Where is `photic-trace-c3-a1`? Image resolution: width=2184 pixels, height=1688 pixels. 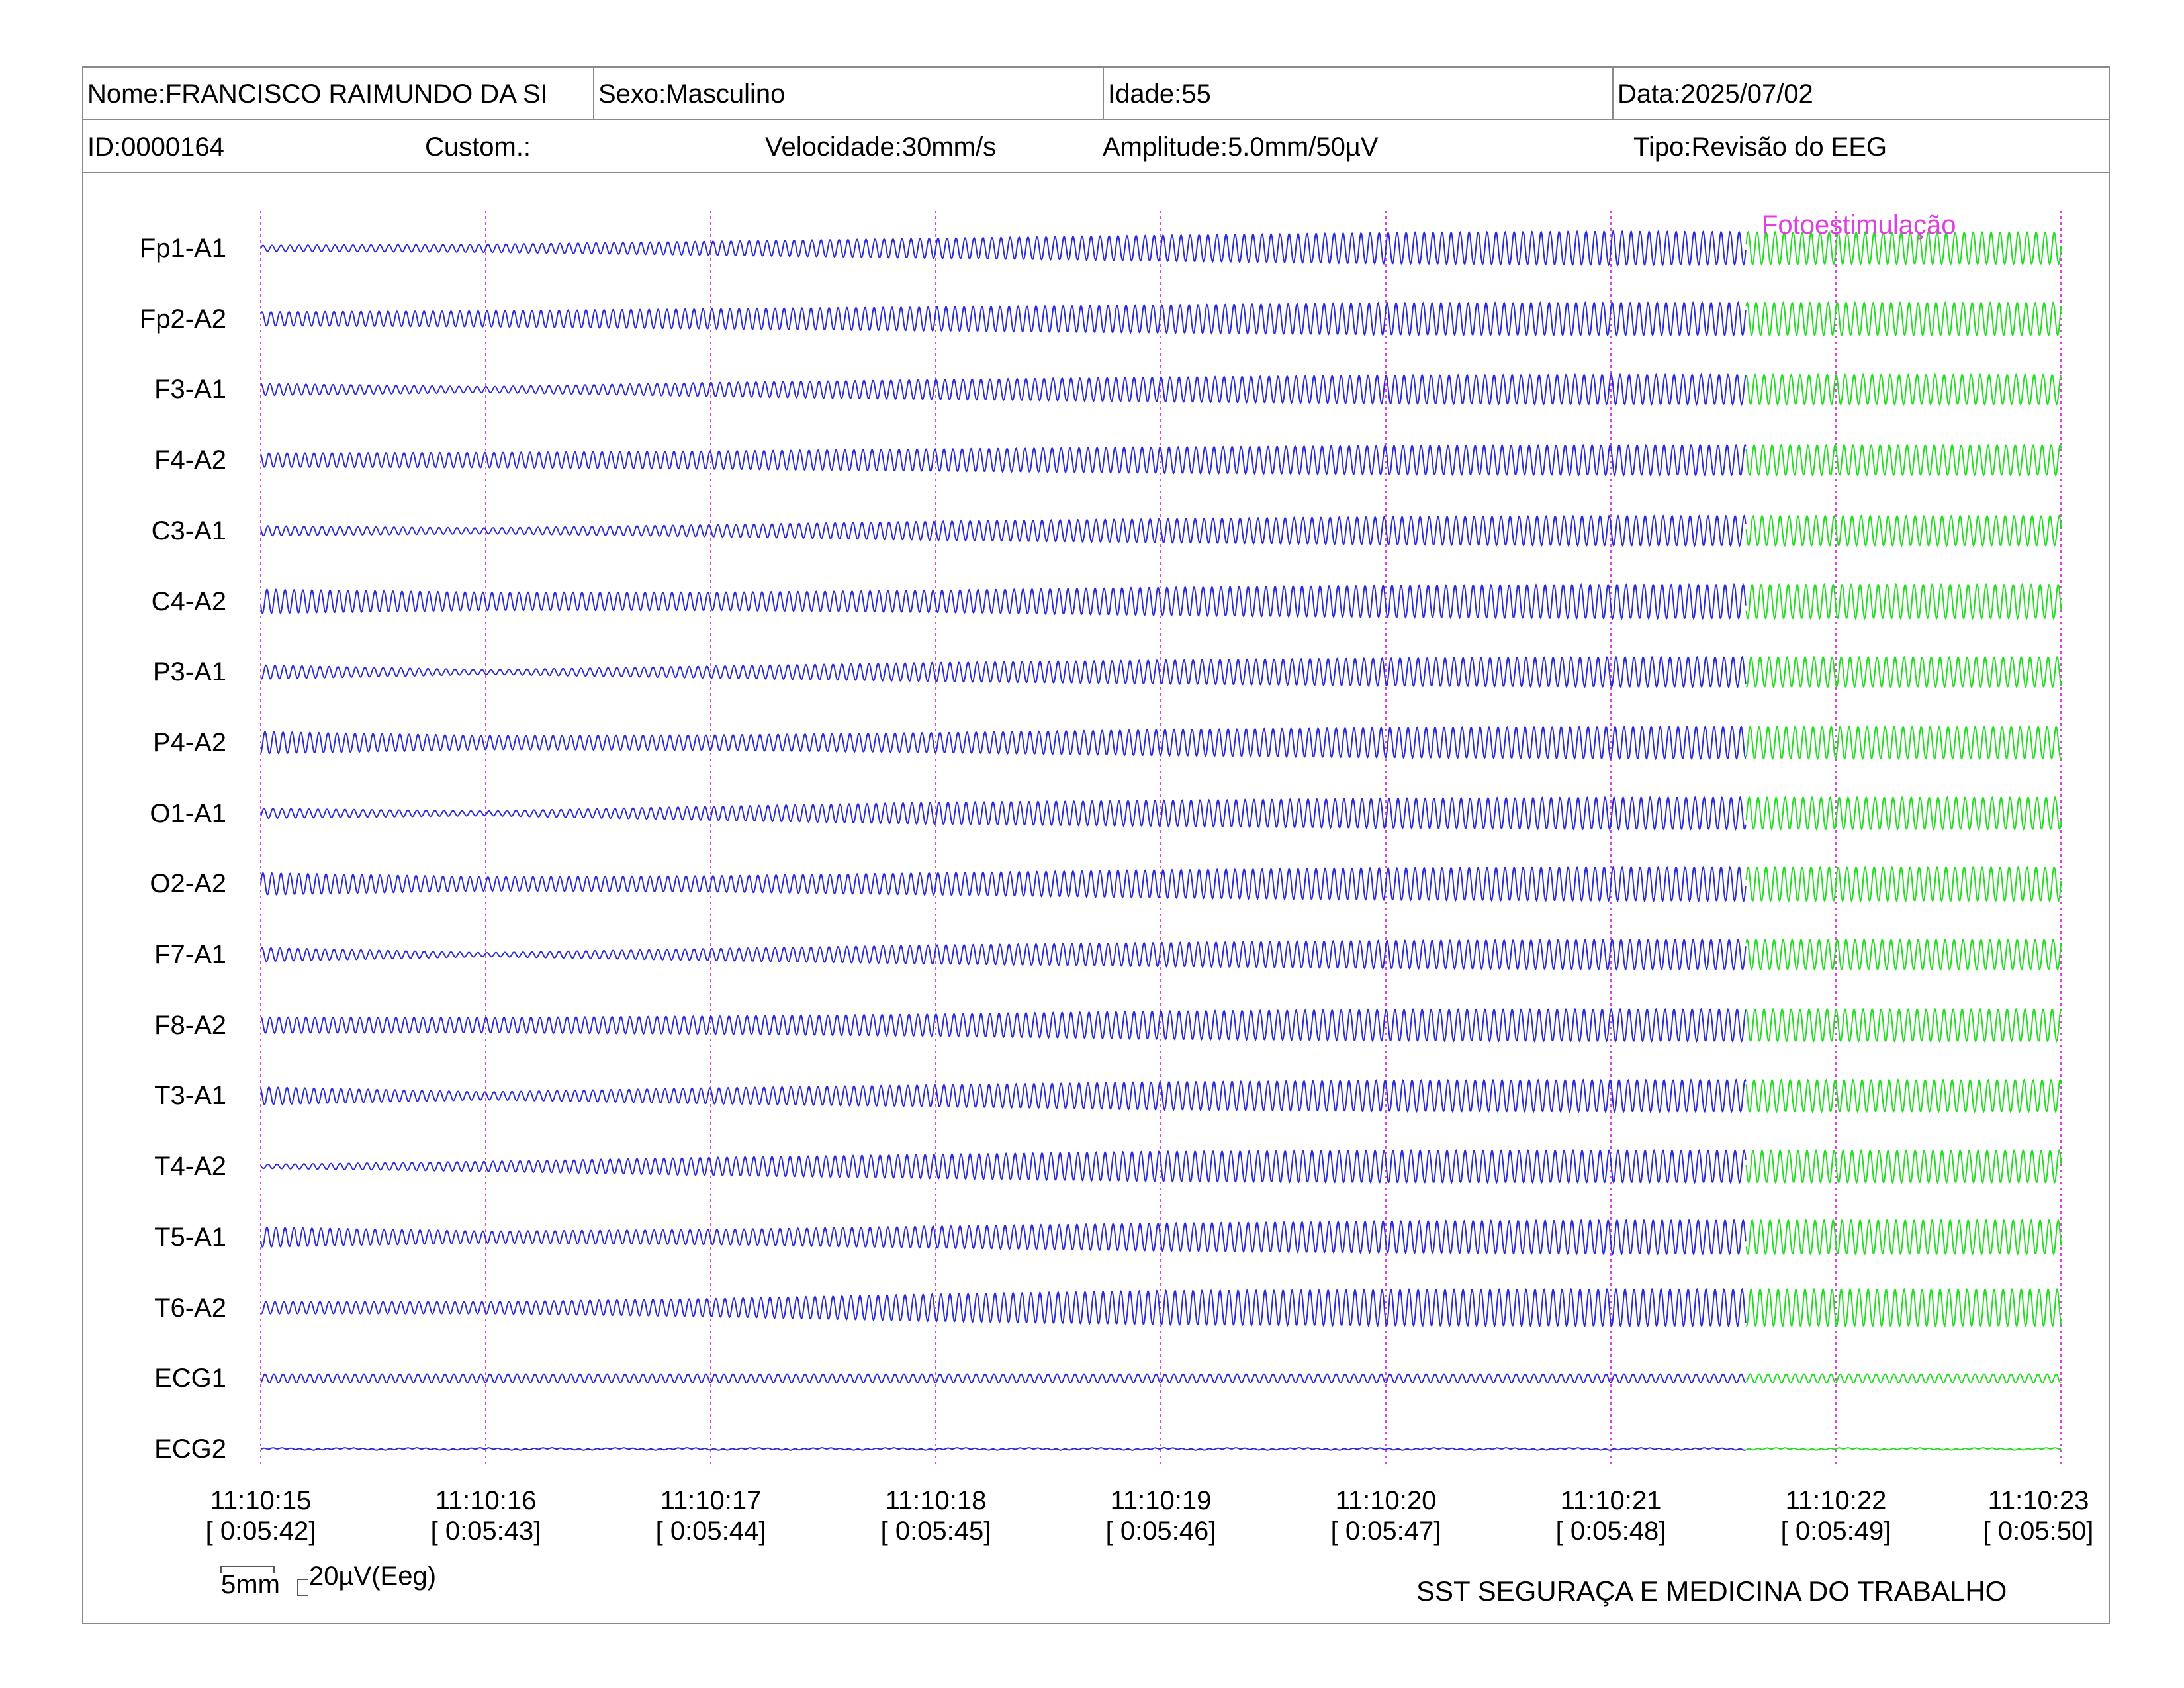
photic-trace-c3-a1 is located at coordinates (1903, 530).